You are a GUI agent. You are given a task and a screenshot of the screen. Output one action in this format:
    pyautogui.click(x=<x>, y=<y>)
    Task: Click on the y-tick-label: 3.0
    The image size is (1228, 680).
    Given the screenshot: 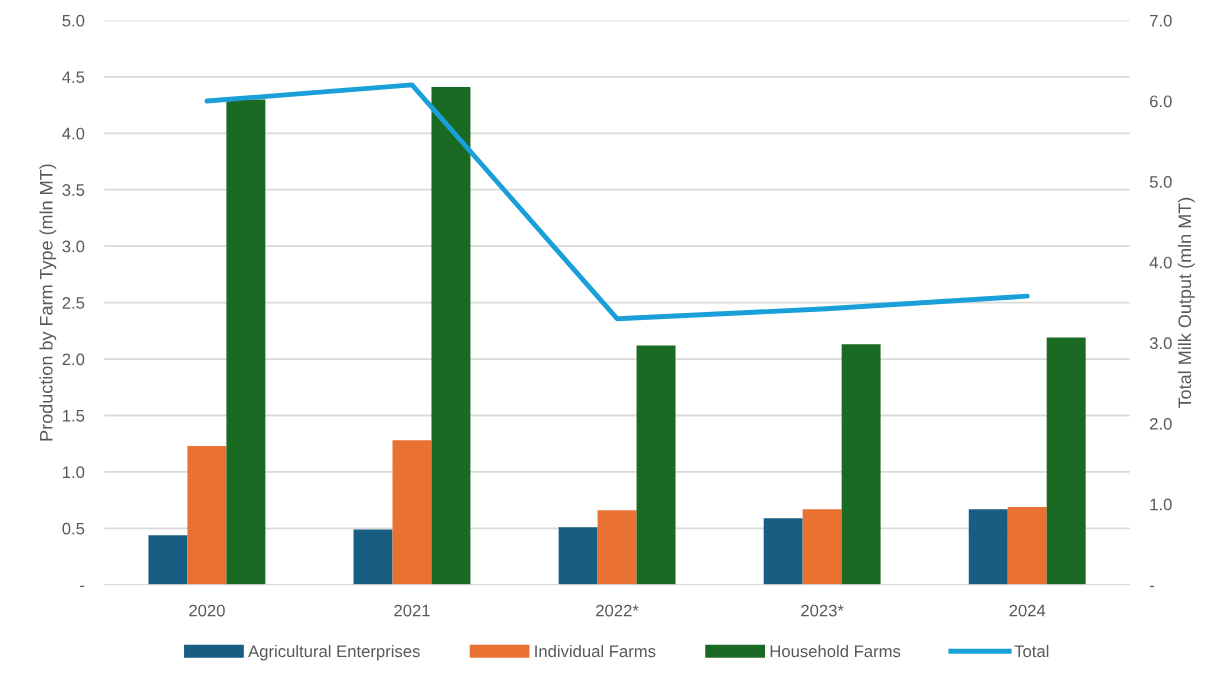 What is the action you would take?
    pyautogui.click(x=73, y=246)
    